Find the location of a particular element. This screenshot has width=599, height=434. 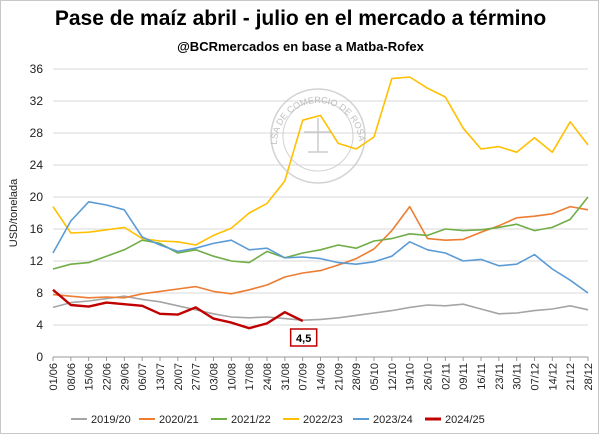

x-tick-label: 20/07 is located at coordinates (179, 377).